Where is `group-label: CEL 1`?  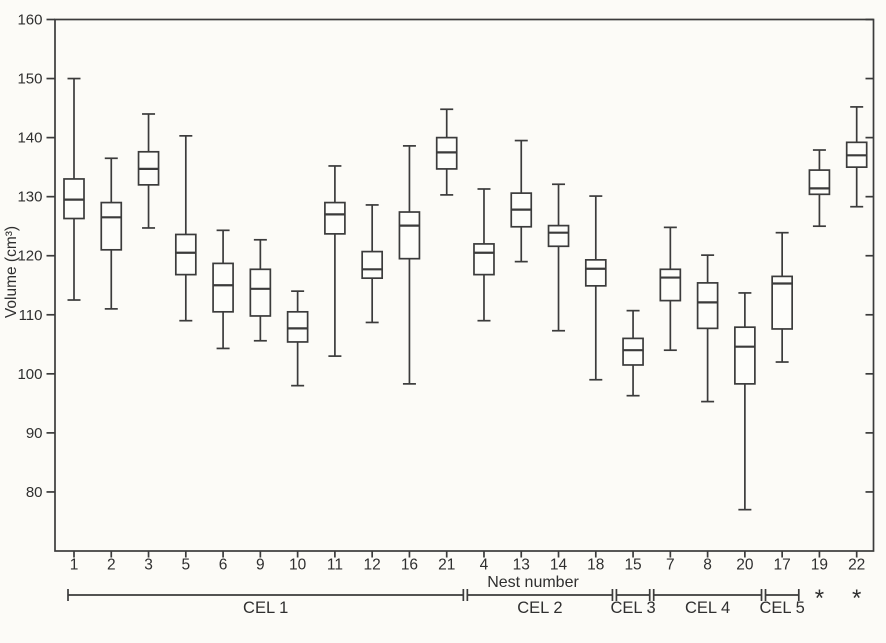 group-label: CEL 1 is located at coordinates (265, 608).